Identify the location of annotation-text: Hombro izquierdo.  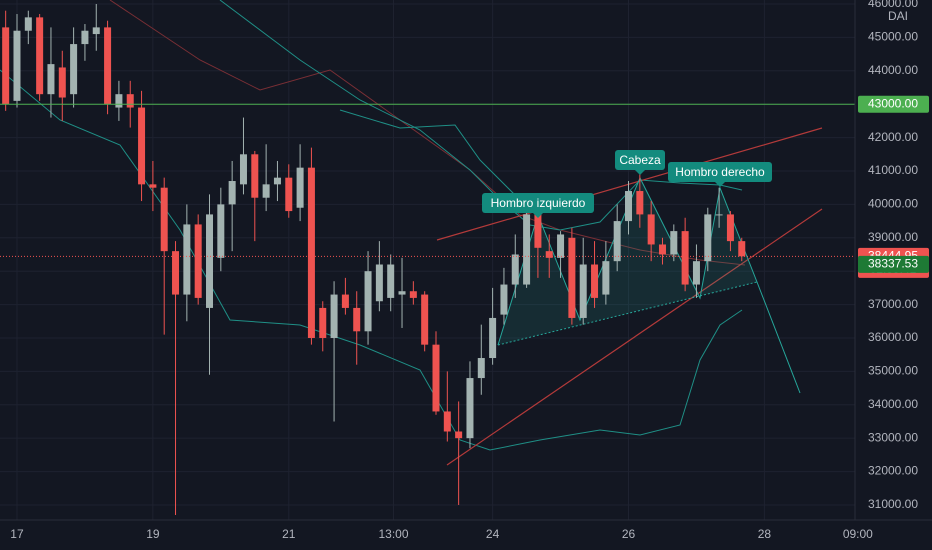
(538, 203).